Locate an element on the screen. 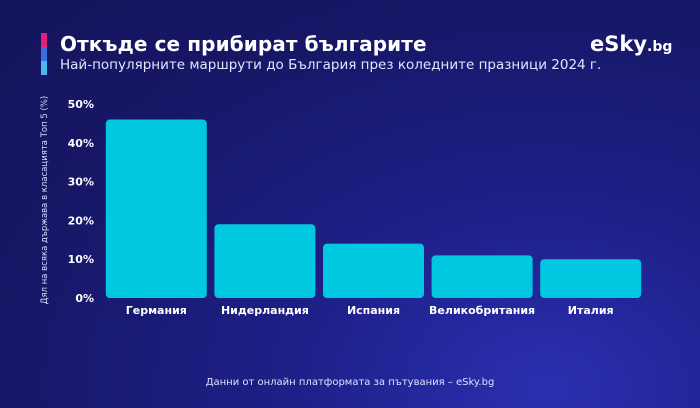  x-tick-label: Испания is located at coordinates (373, 310).